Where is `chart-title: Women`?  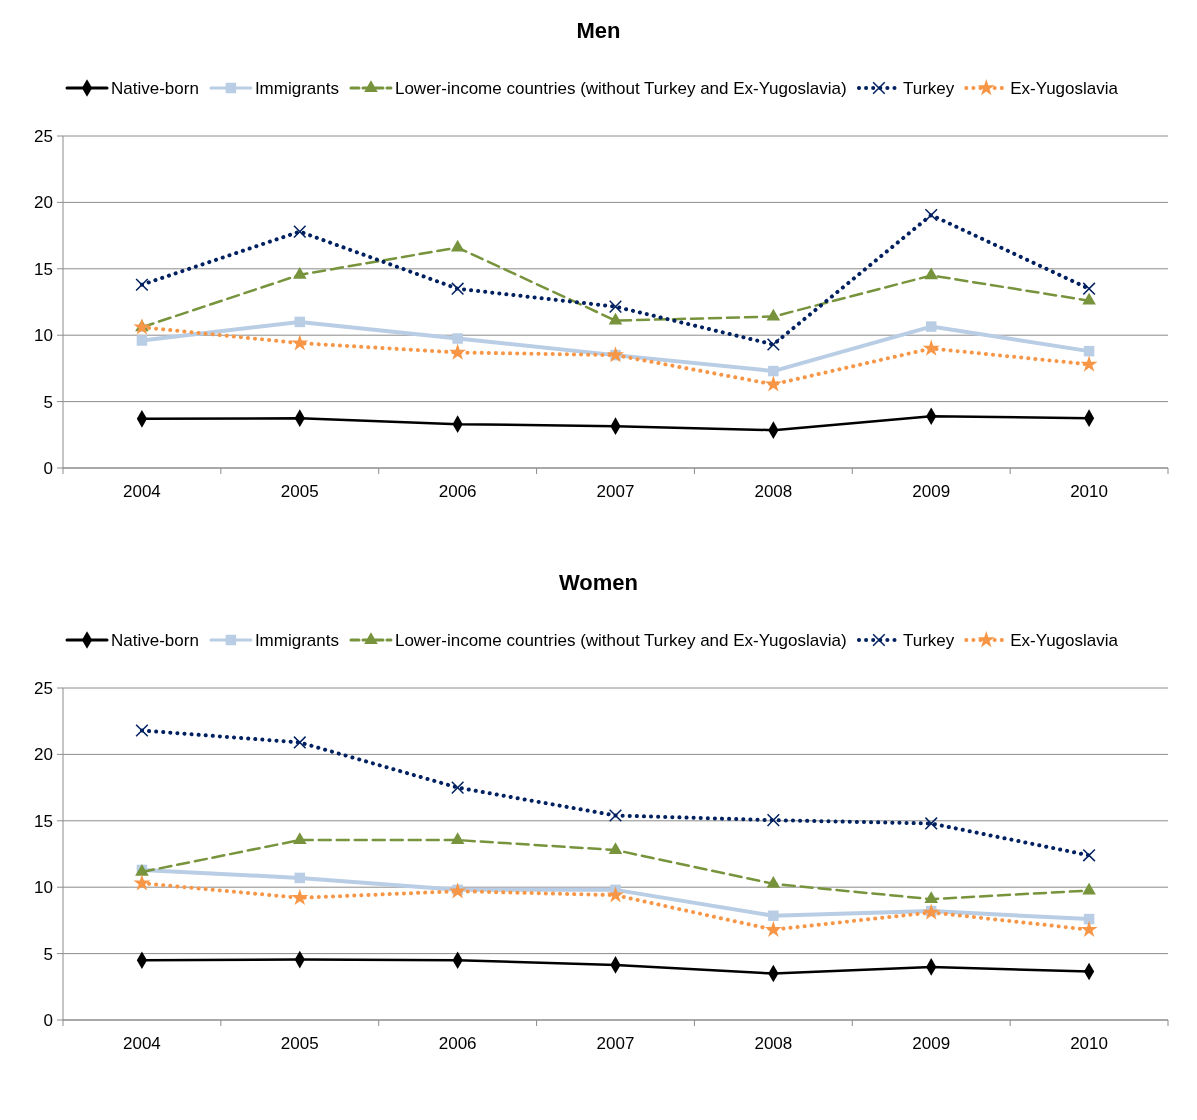
chart-title: Women is located at coordinates (598, 582).